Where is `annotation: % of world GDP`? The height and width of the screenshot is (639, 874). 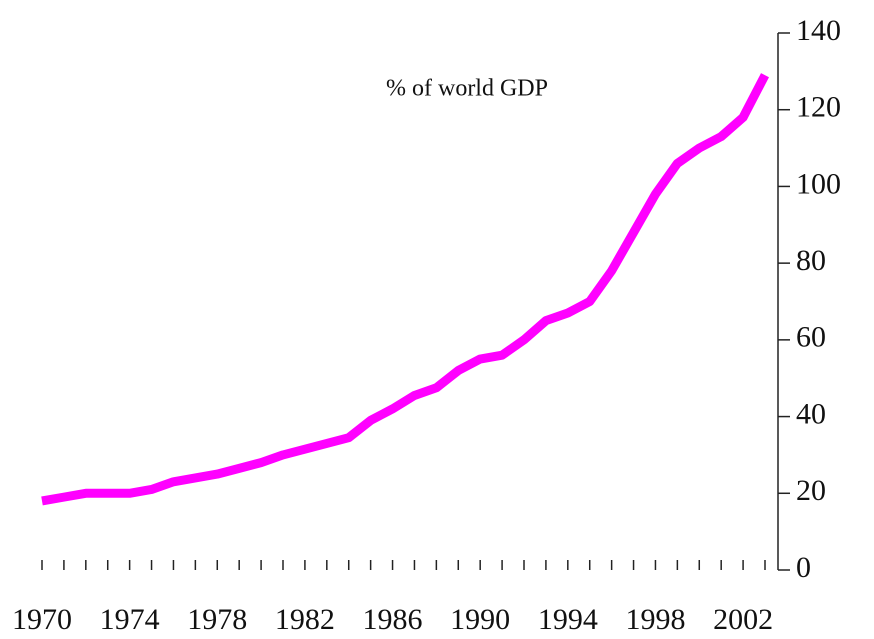 annotation: % of world GDP is located at coordinates (467, 89).